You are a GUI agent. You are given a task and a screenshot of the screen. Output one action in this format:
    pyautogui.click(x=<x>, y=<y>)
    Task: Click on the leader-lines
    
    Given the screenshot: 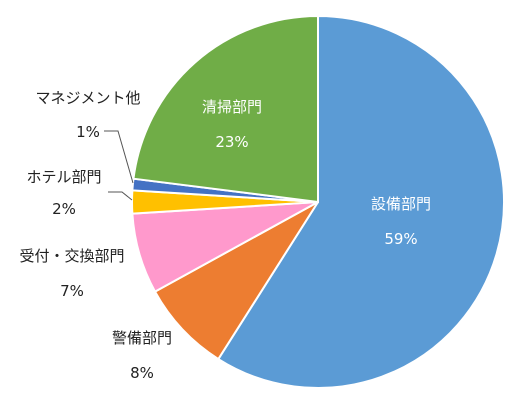 What is the action you would take?
    pyautogui.click(x=119, y=165)
    